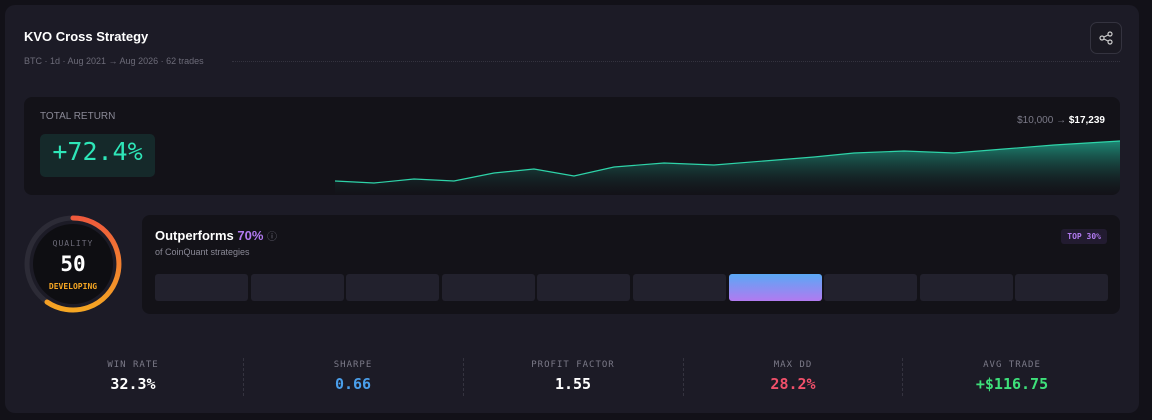 Image resolution: width=1152 pixels, height=420 pixels. I want to click on ranking-title: Outperforms, so click(194, 235).